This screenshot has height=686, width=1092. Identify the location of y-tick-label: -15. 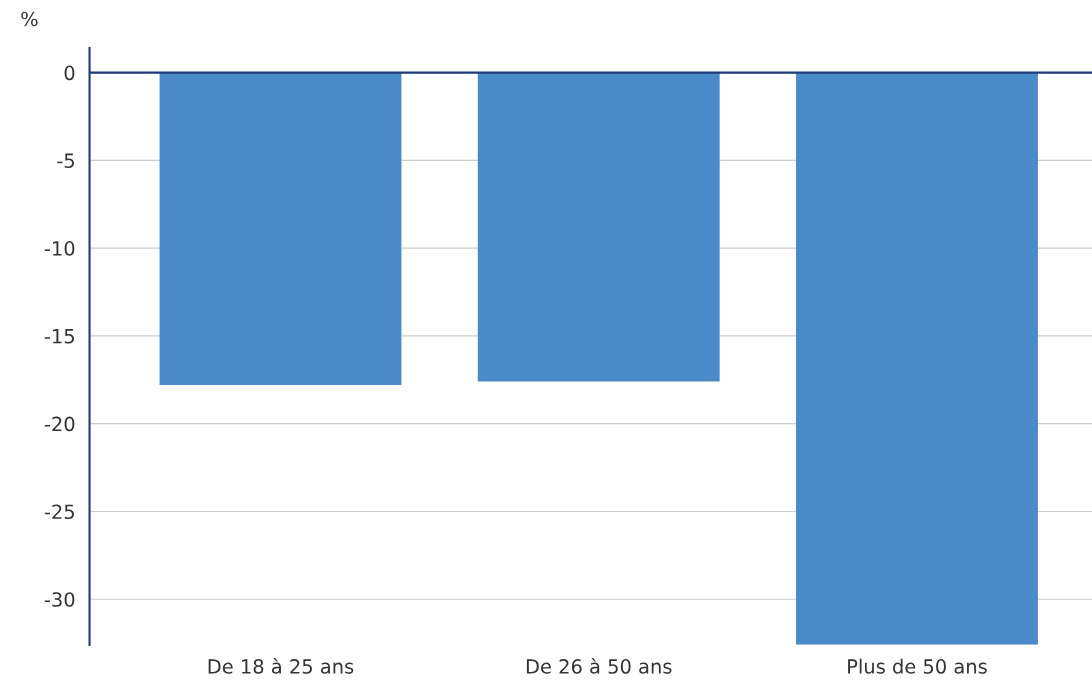
(59, 336).